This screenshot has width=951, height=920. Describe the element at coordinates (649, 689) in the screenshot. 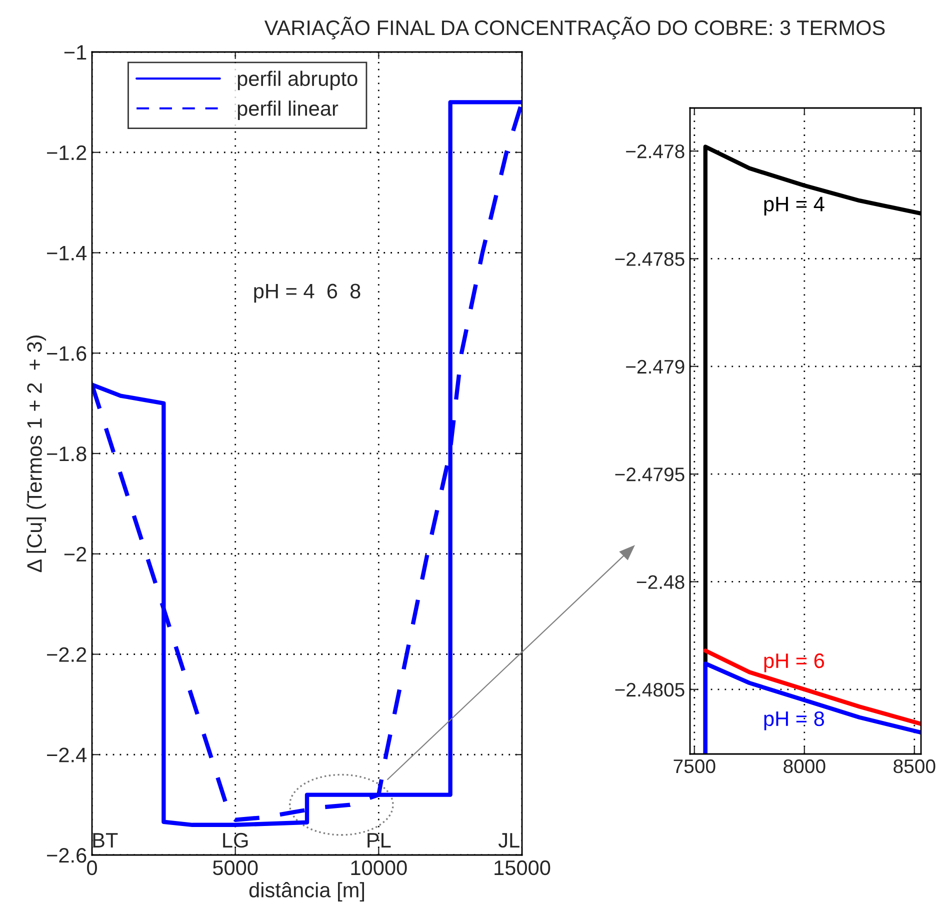

I see `y-tick-label: −2.4805` at that location.